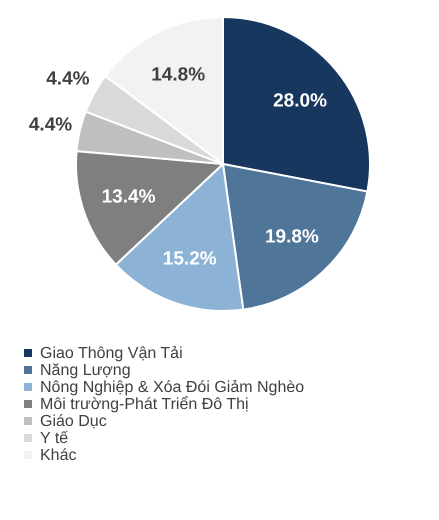  What do you see at coordinates (85, 370) in the screenshot?
I see `legend-label: Năng Lượng` at bounding box center [85, 370].